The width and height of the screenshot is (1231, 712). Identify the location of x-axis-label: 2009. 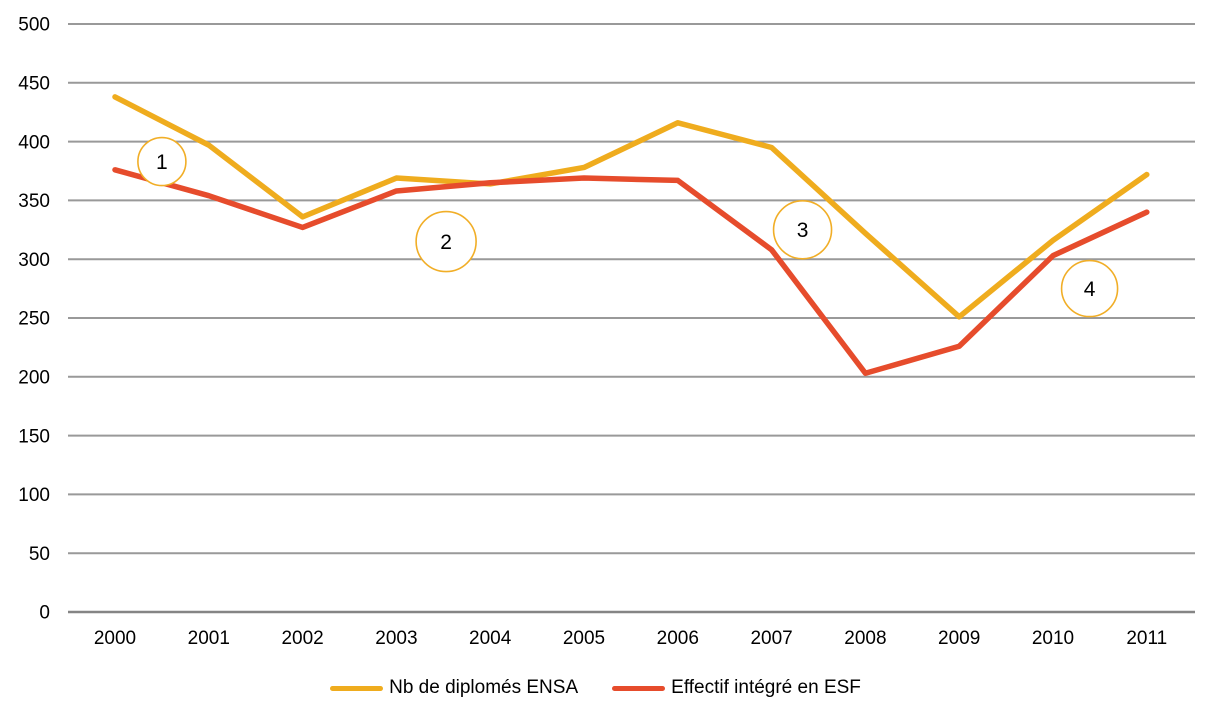
(959, 638).